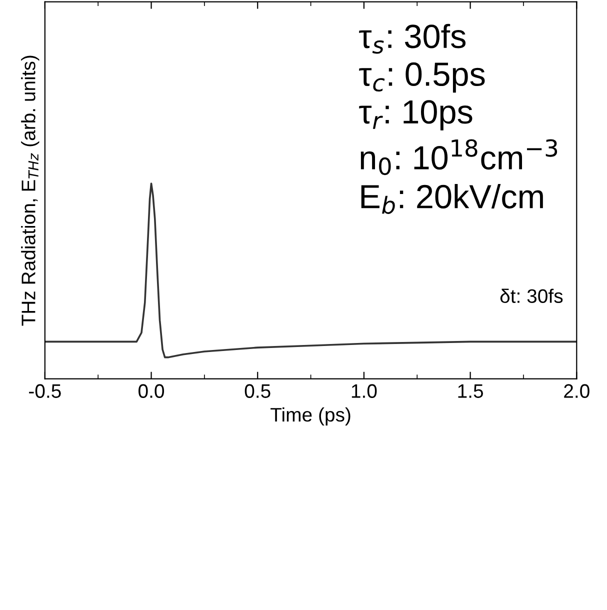 The height and width of the screenshot is (610, 607). What do you see at coordinates (415, 115) in the screenshot?
I see `text: τ$_{r}$: 10ps` at bounding box center [415, 115].